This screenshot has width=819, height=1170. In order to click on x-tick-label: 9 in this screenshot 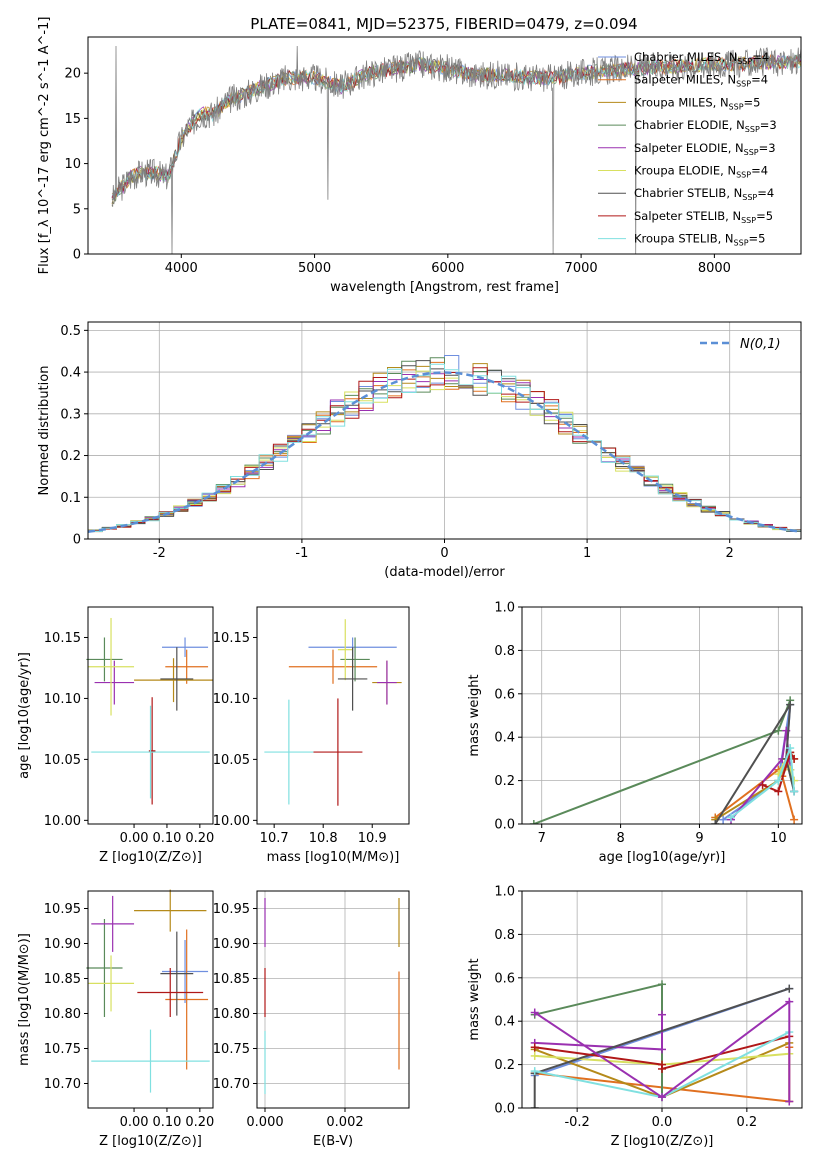, I will do `click(699, 838)`.